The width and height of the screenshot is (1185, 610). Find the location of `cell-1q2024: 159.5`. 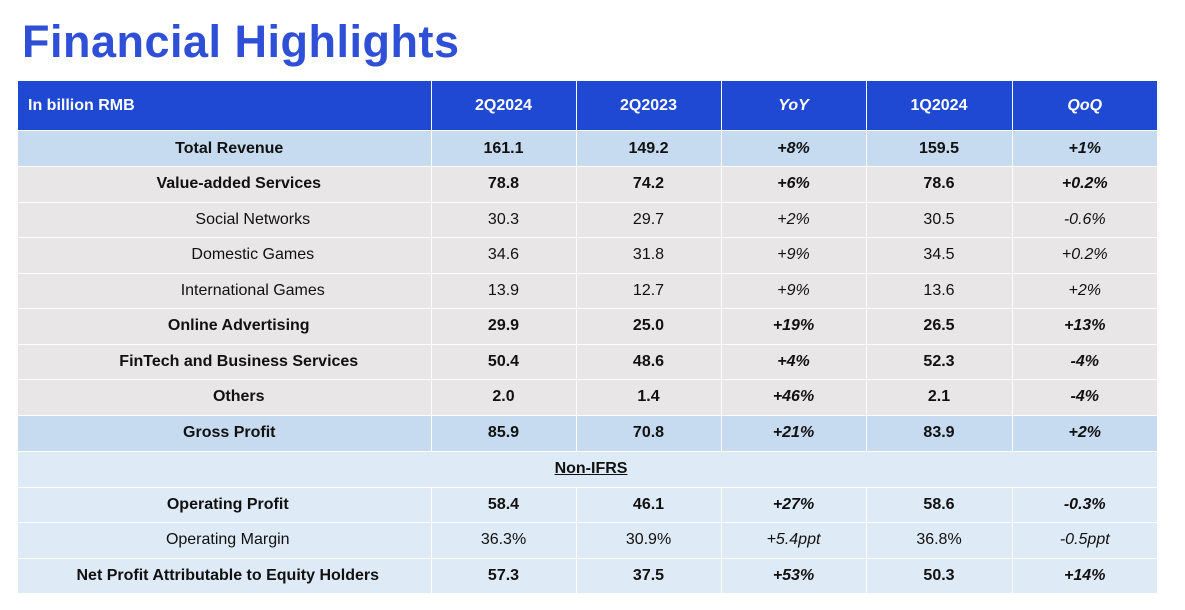

cell-1q2024: 159.5 is located at coordinates (939, 148).